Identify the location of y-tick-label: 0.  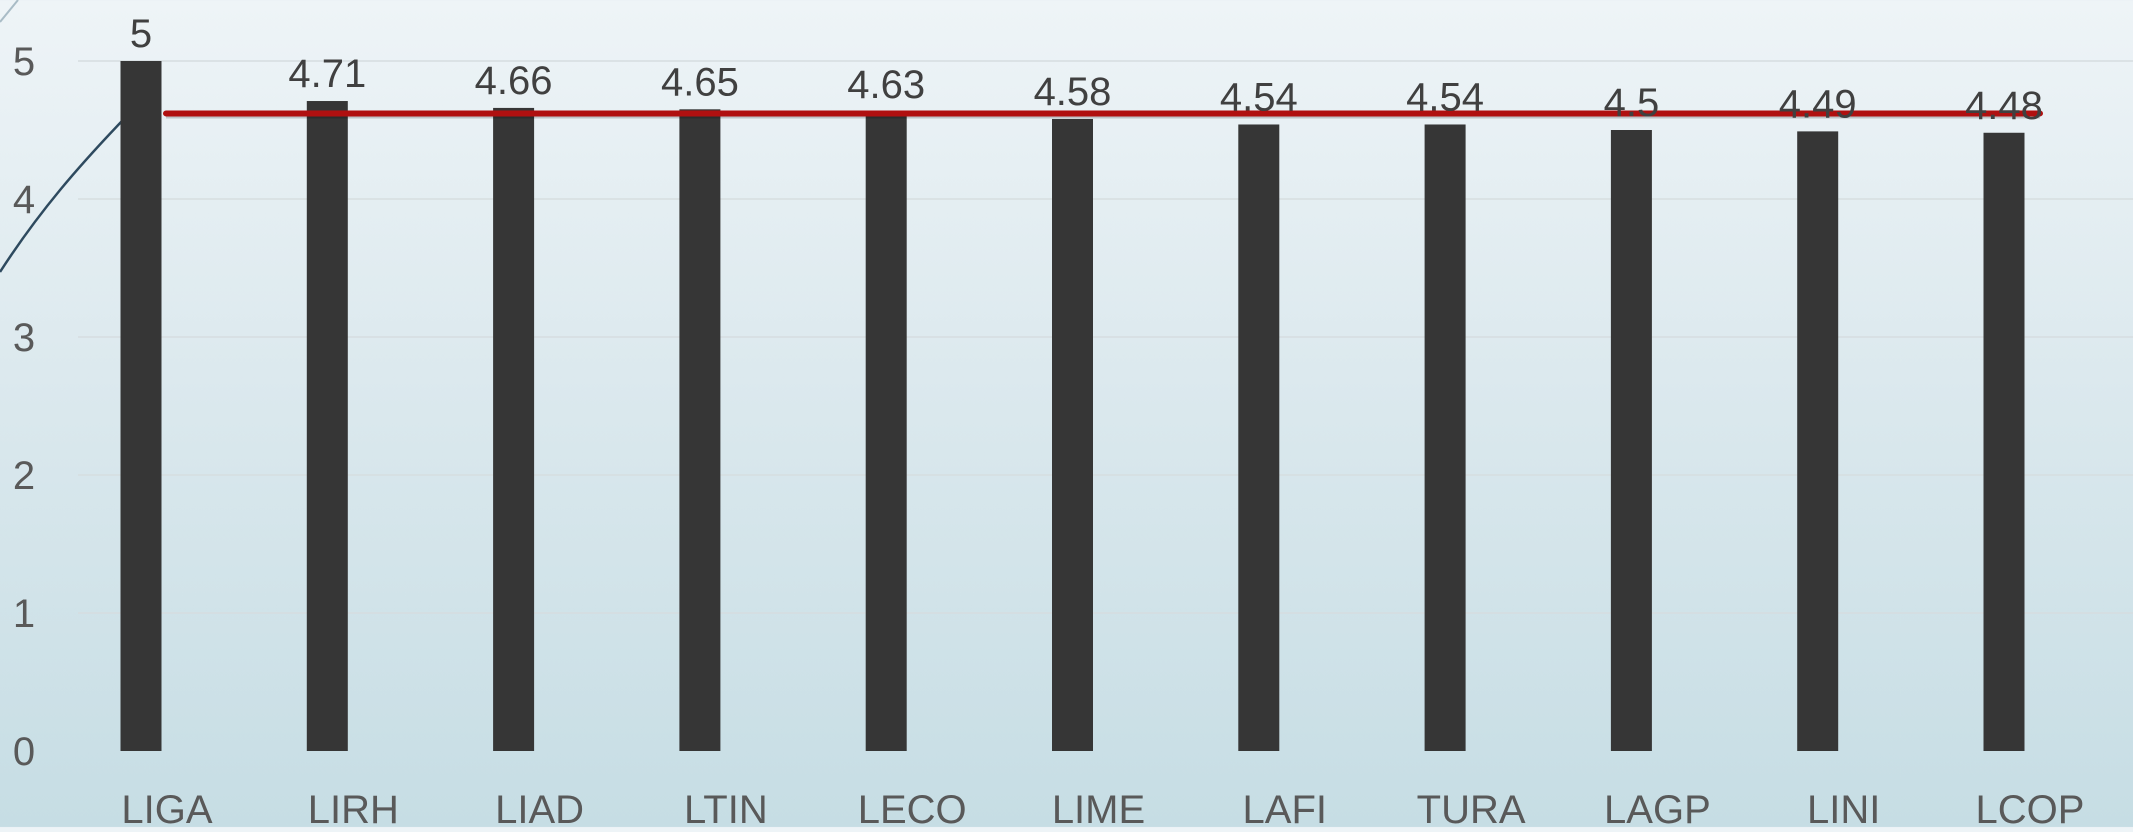
(24, 752).